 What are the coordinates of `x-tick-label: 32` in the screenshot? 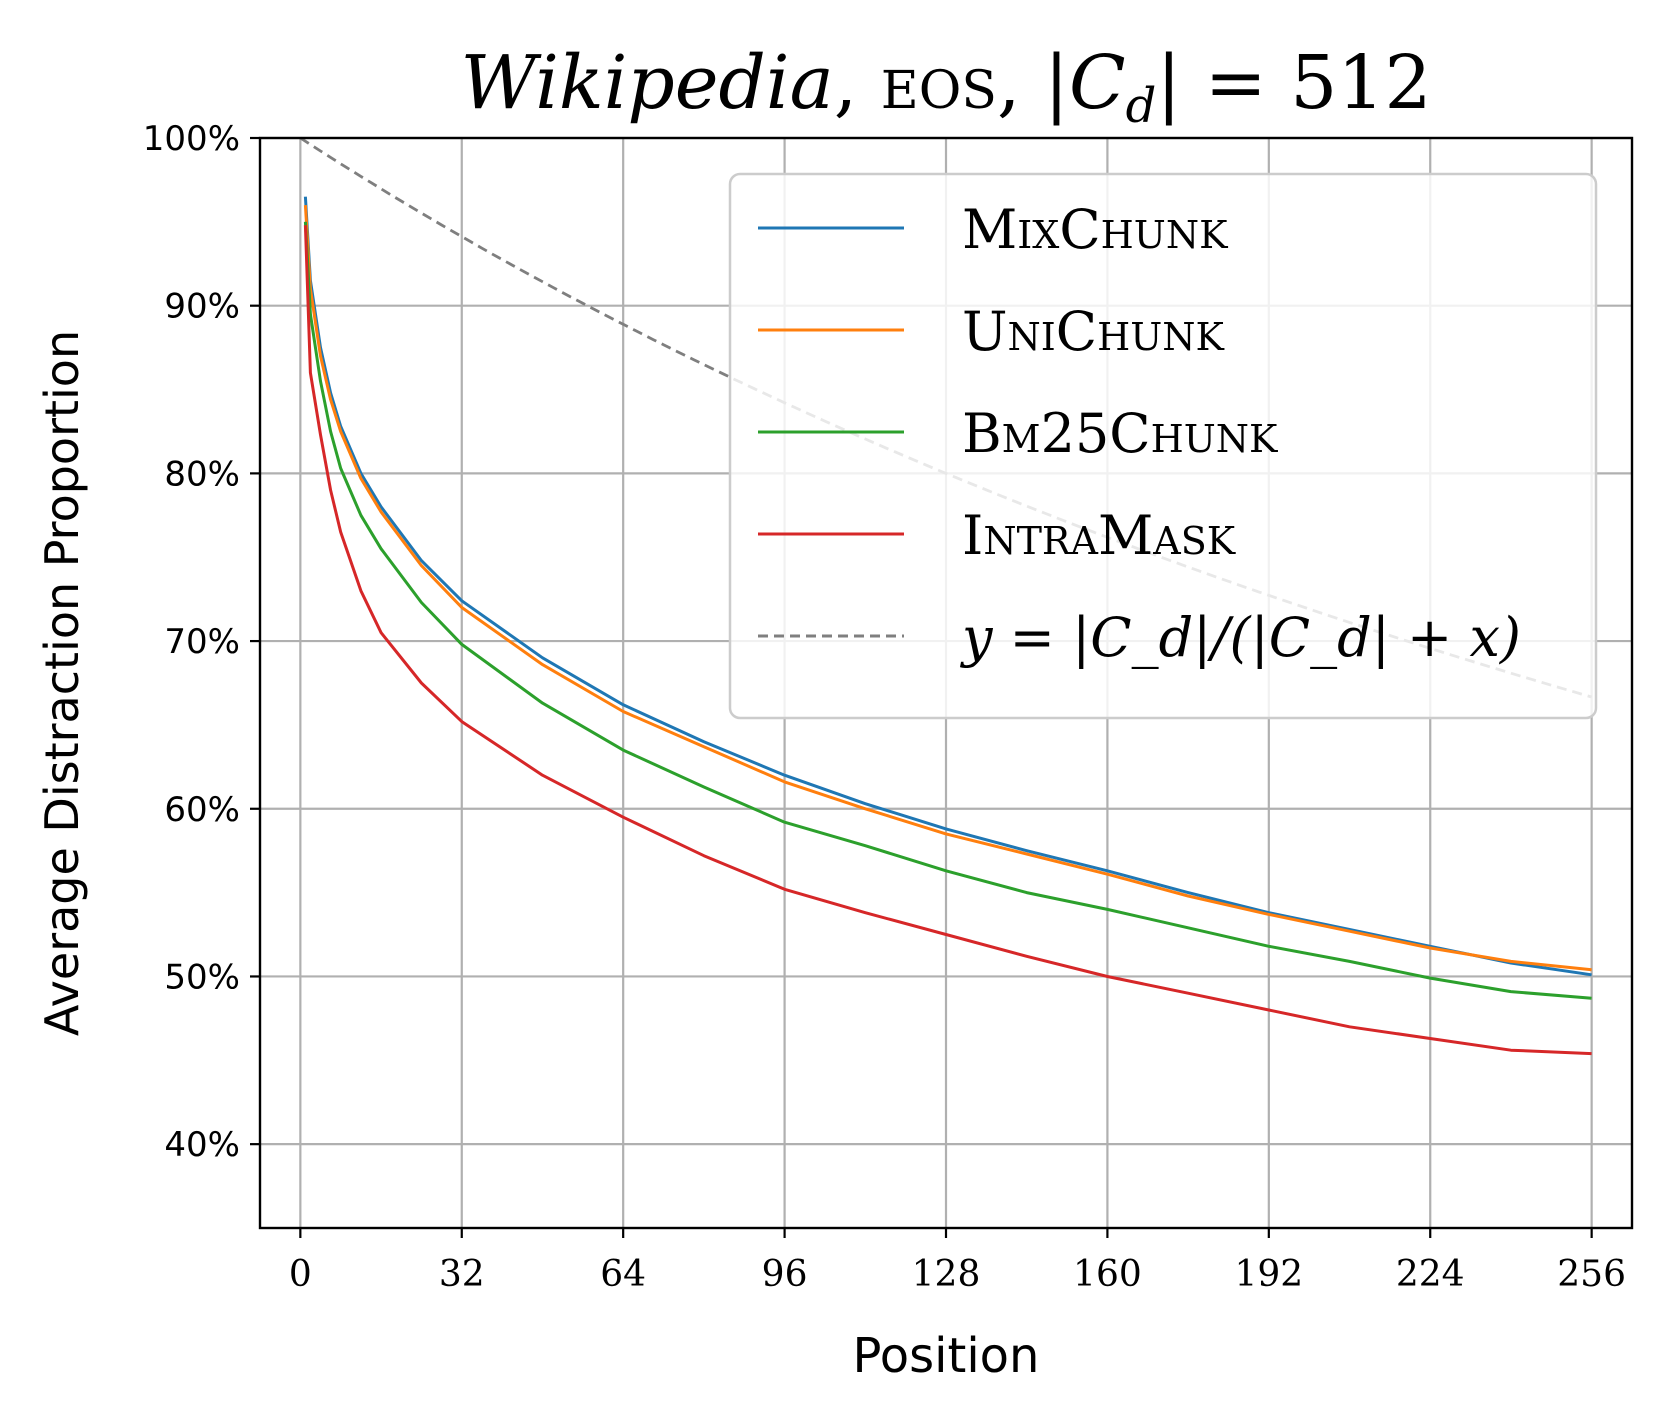 It's located at (462, 1274).